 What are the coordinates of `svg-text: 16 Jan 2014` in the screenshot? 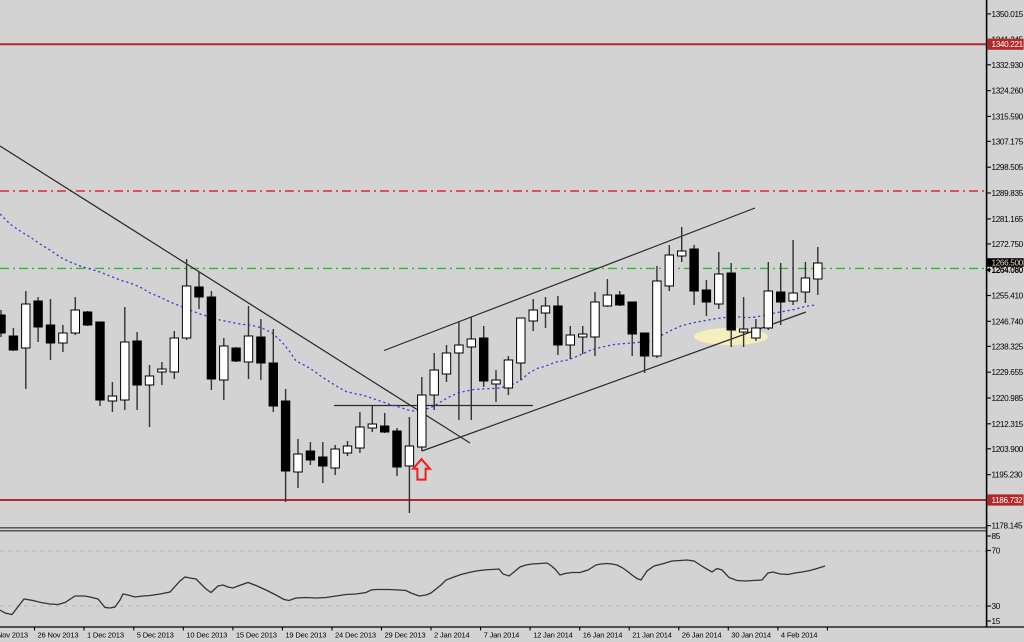 It's located at (603, 634).